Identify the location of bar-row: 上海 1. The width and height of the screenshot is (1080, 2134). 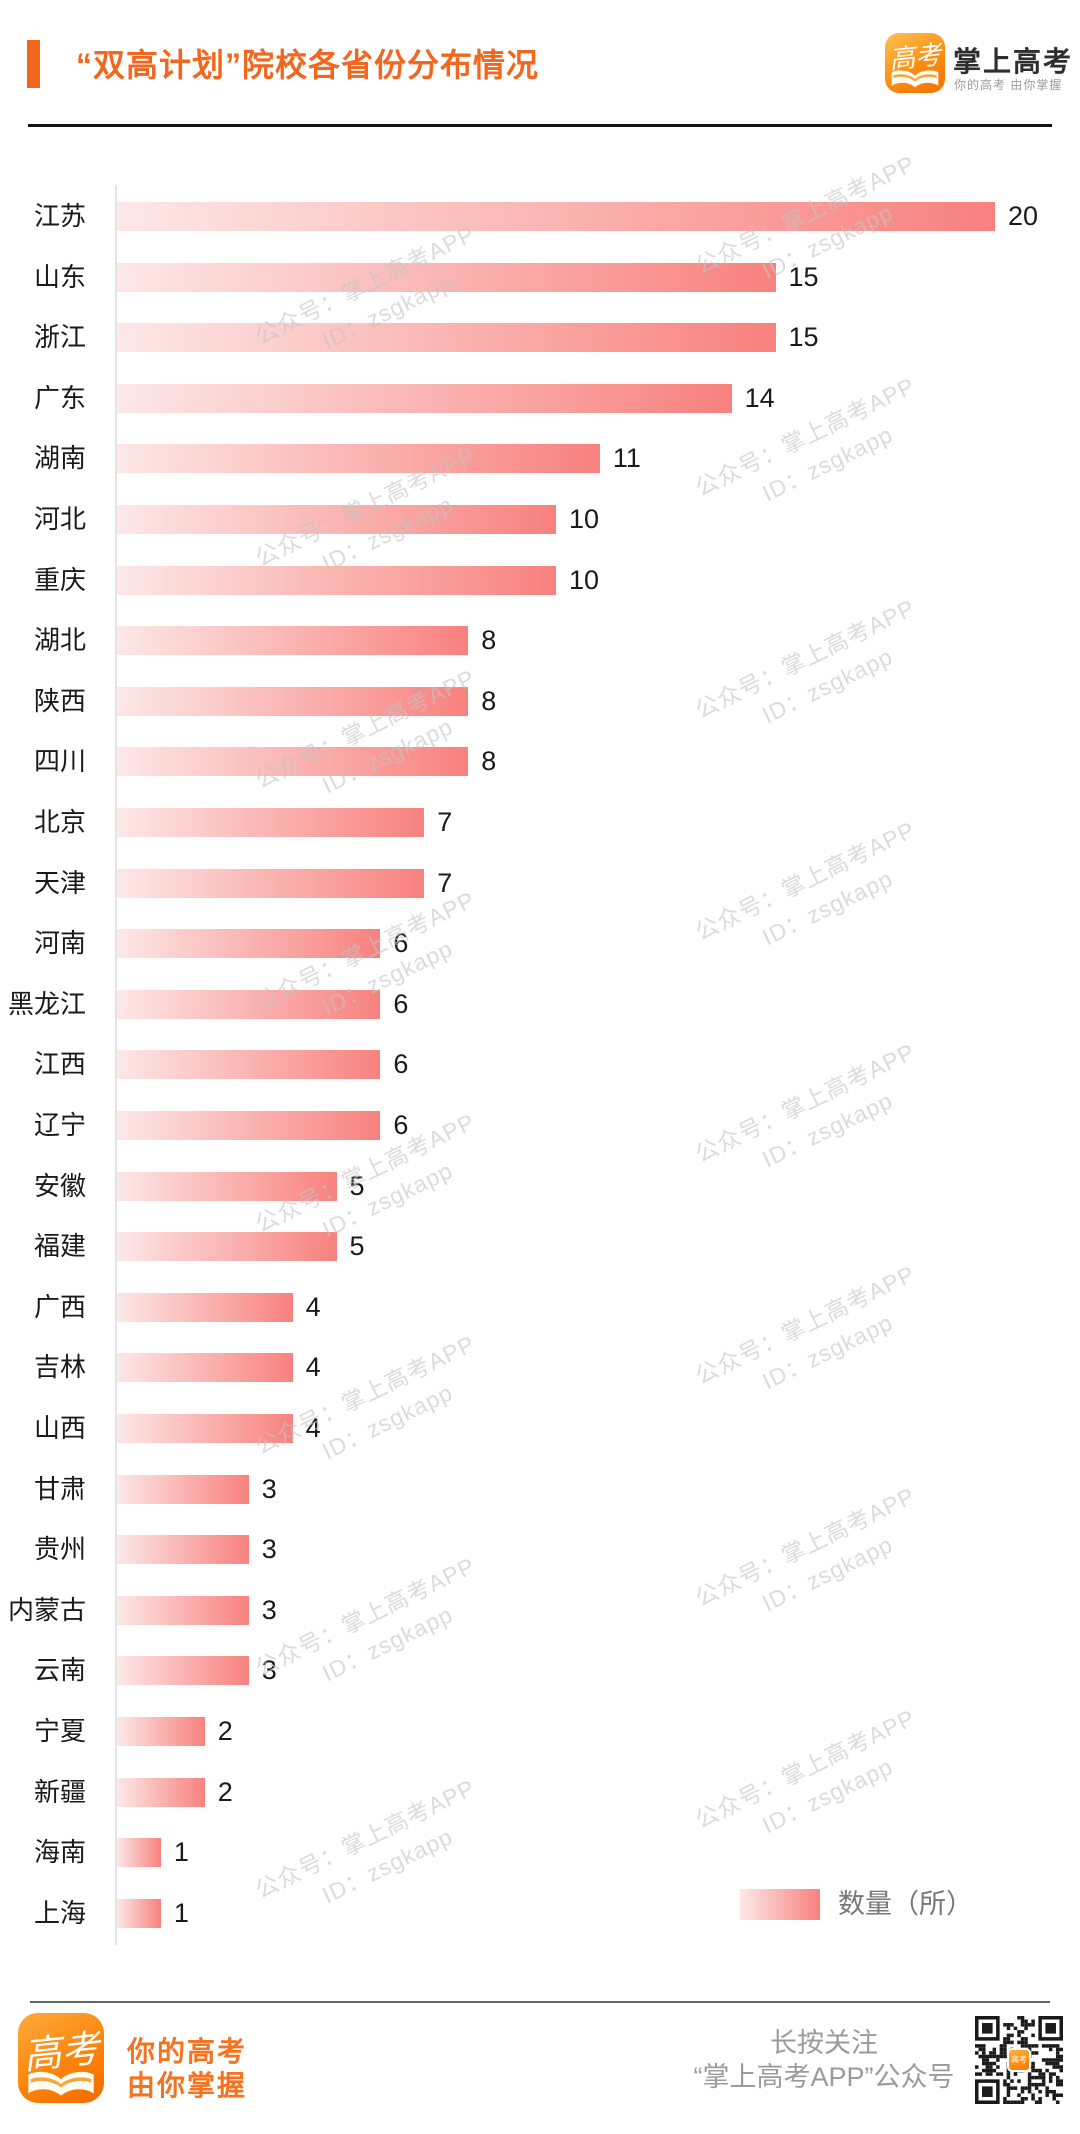
(540, 1912).